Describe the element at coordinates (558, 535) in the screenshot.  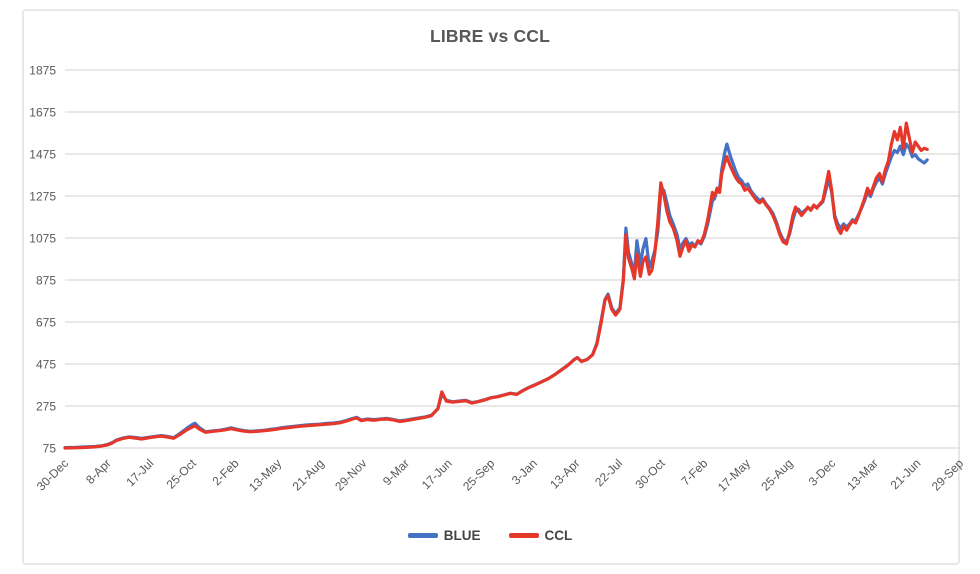
I see `legend-label-ccl: CCL` at that location.